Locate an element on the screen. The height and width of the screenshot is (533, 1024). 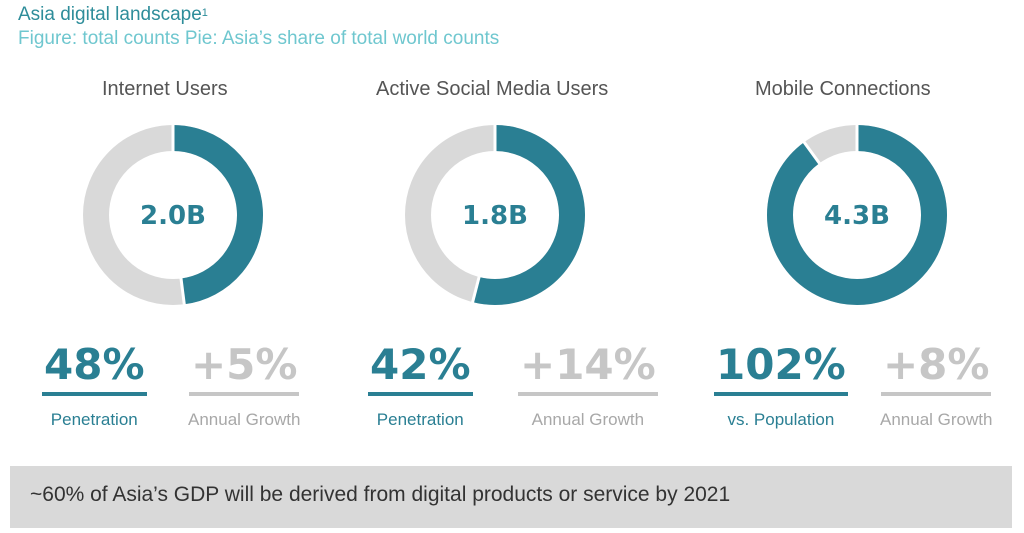
stat-value: 102% is located at coordinates (781, 368).